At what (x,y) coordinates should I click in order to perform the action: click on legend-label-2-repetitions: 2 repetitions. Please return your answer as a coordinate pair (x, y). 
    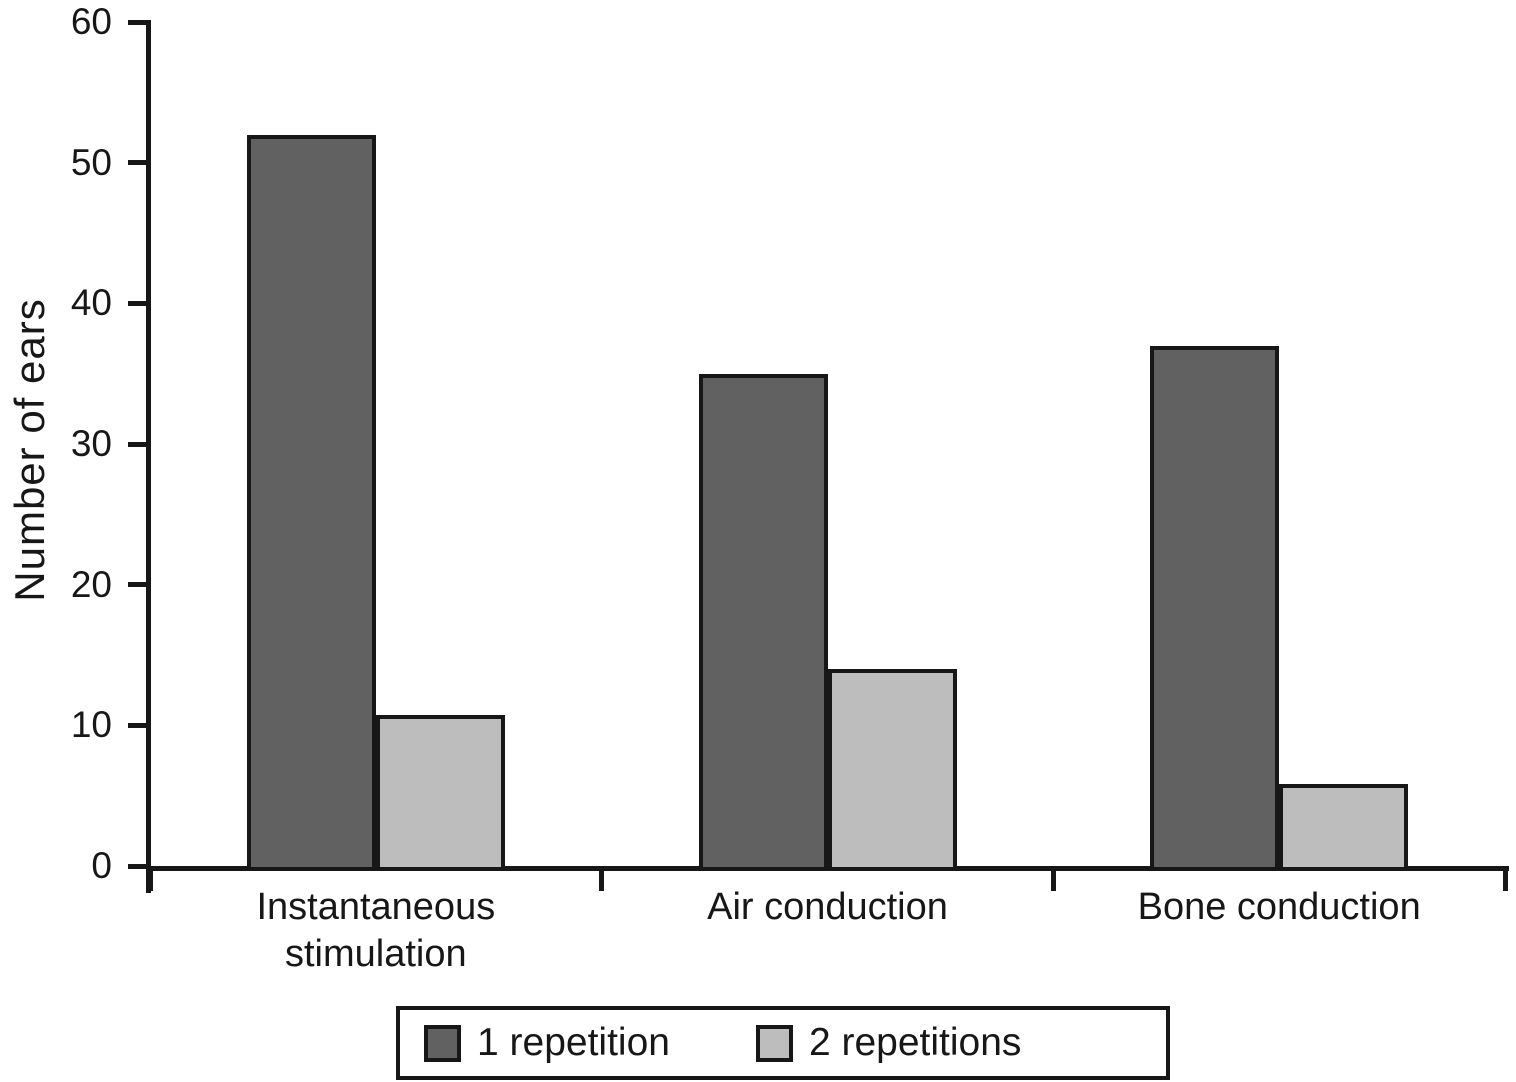
    Looking at the image, I should click on (915, 1042).